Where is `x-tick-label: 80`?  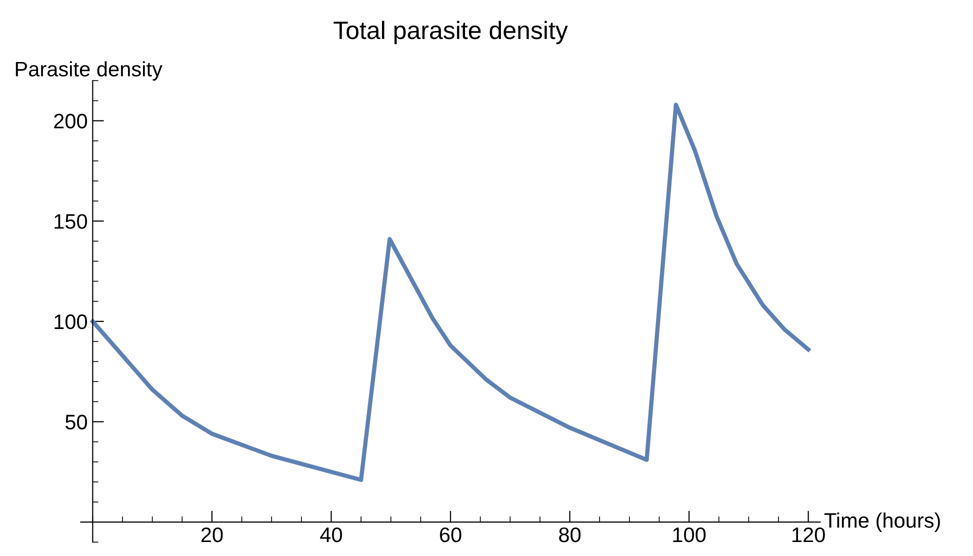
x-tick-label: 80 is located at coordinates (570, 534).